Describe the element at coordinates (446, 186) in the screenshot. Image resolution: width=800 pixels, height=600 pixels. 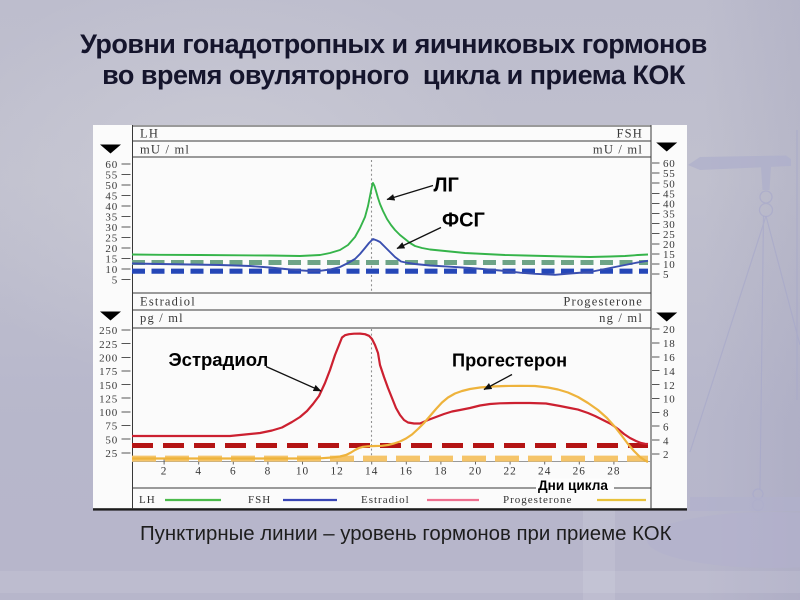
I see `svg-text: ЛГ` at that location.